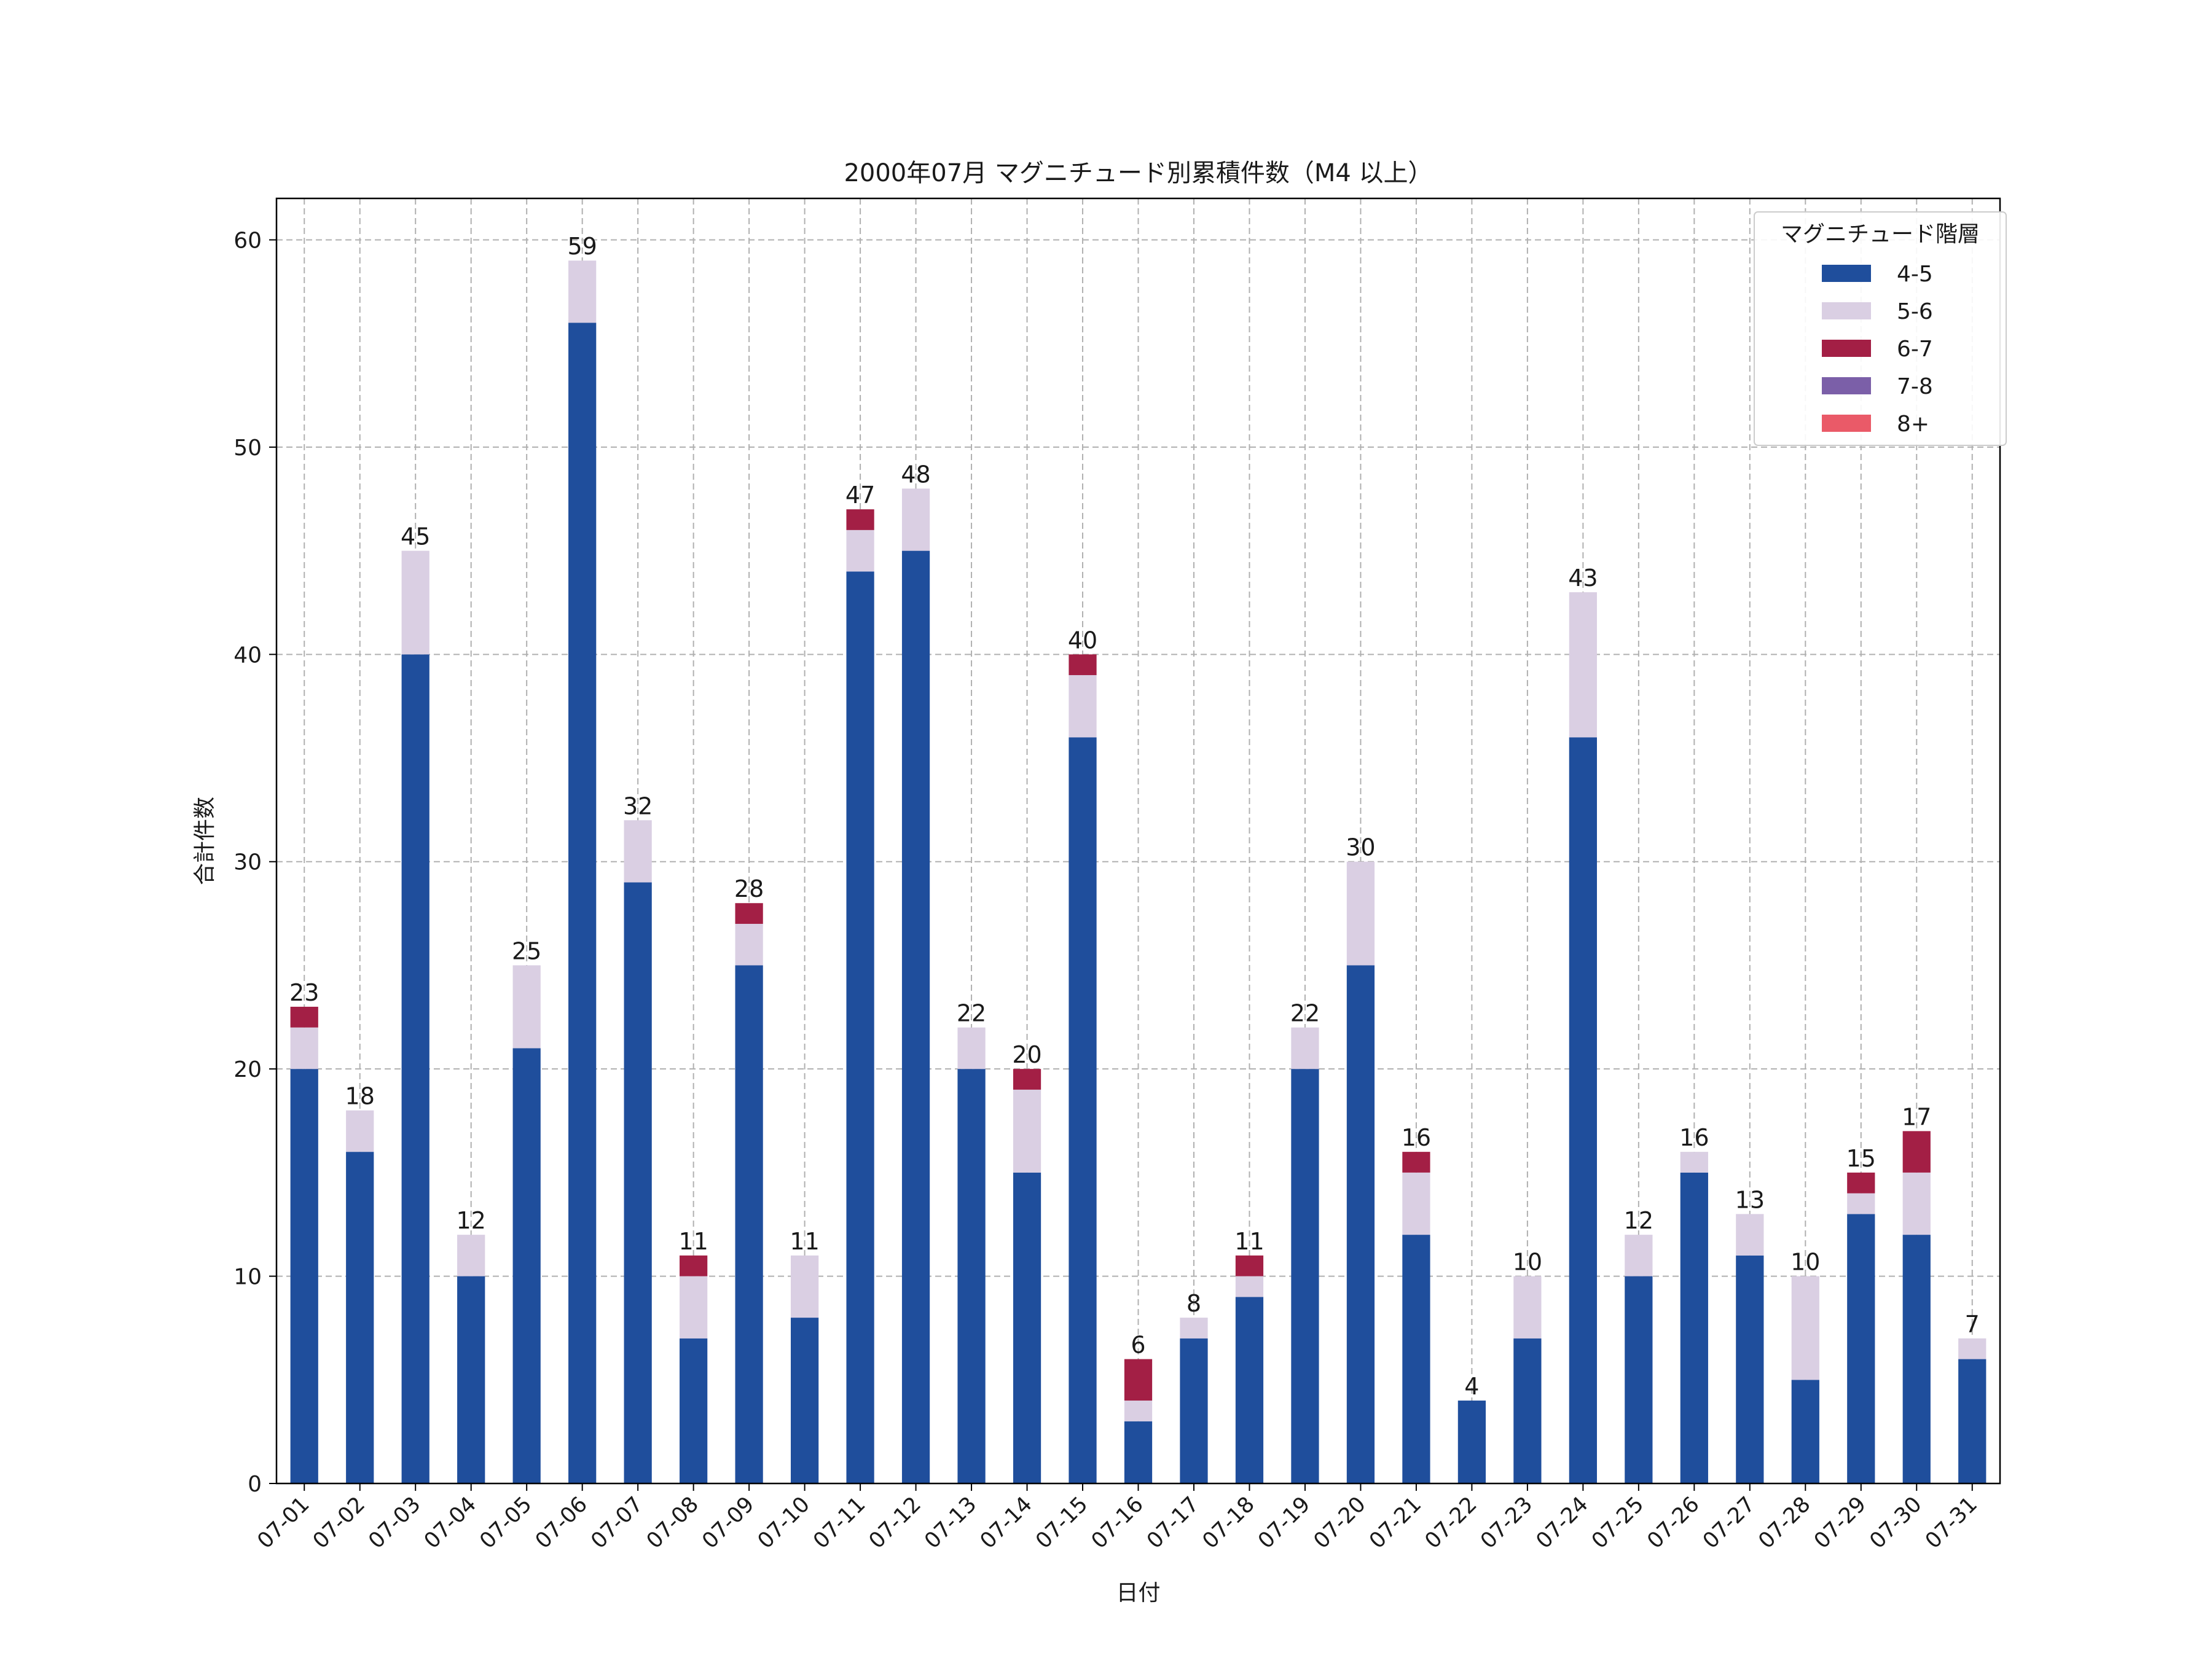  I want to click on bar-total-label: 43, so click(1583, 578).